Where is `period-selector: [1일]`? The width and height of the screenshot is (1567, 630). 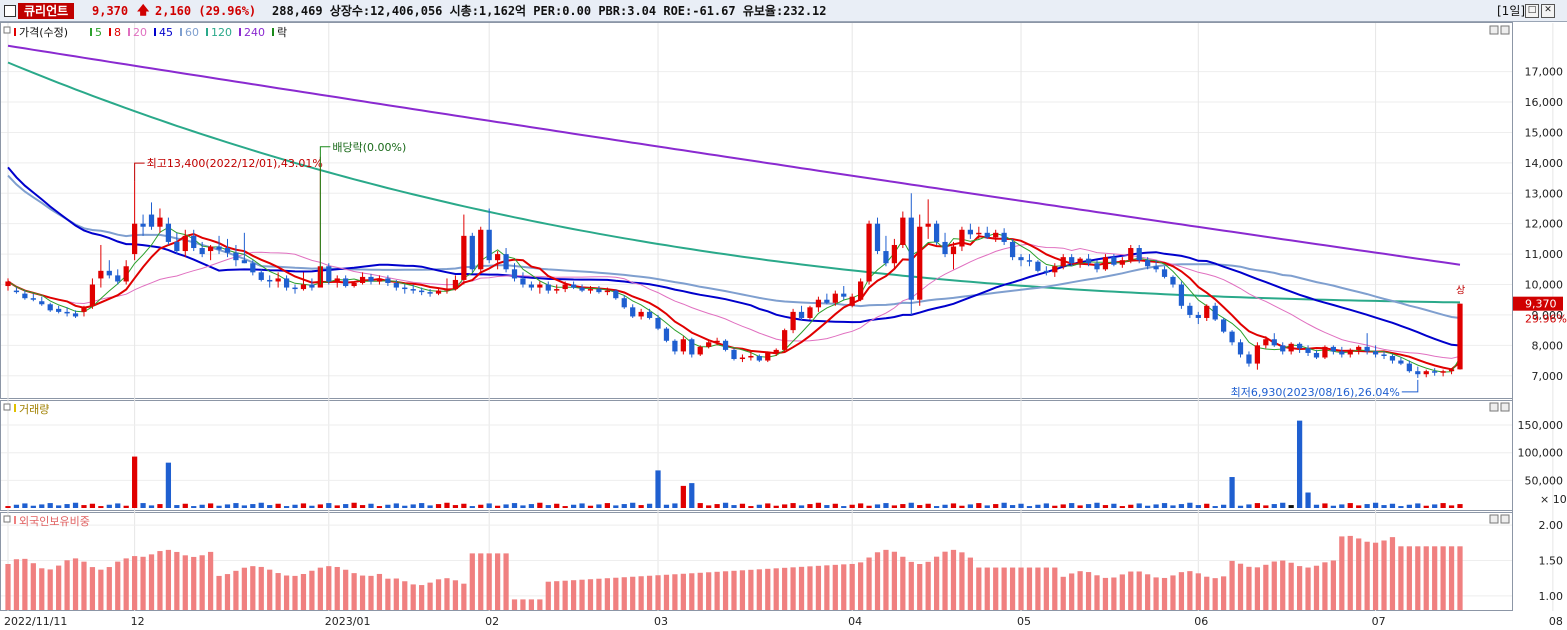
period-selector: [1일] is located at coordinates (1511, 11).